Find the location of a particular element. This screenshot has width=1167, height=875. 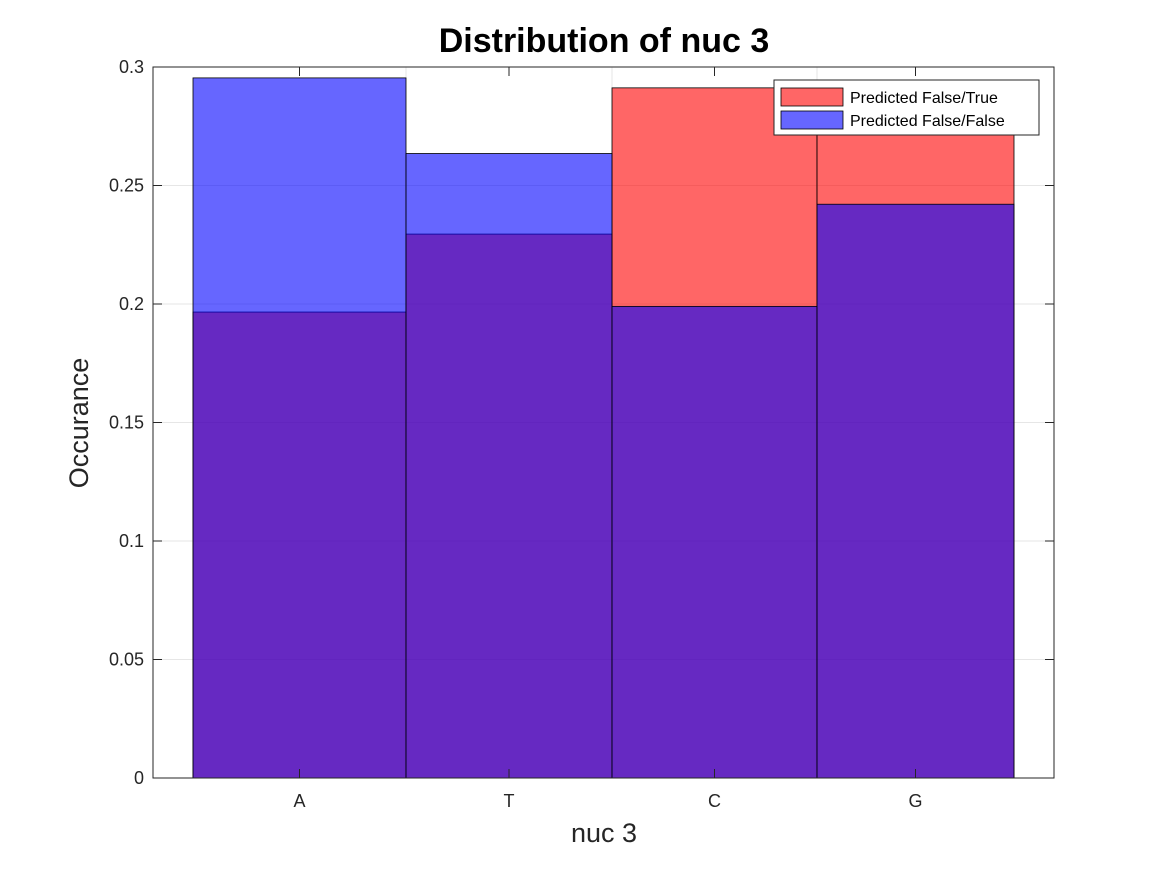

legend-swatch-false-true is located at coordinates (812, 97).